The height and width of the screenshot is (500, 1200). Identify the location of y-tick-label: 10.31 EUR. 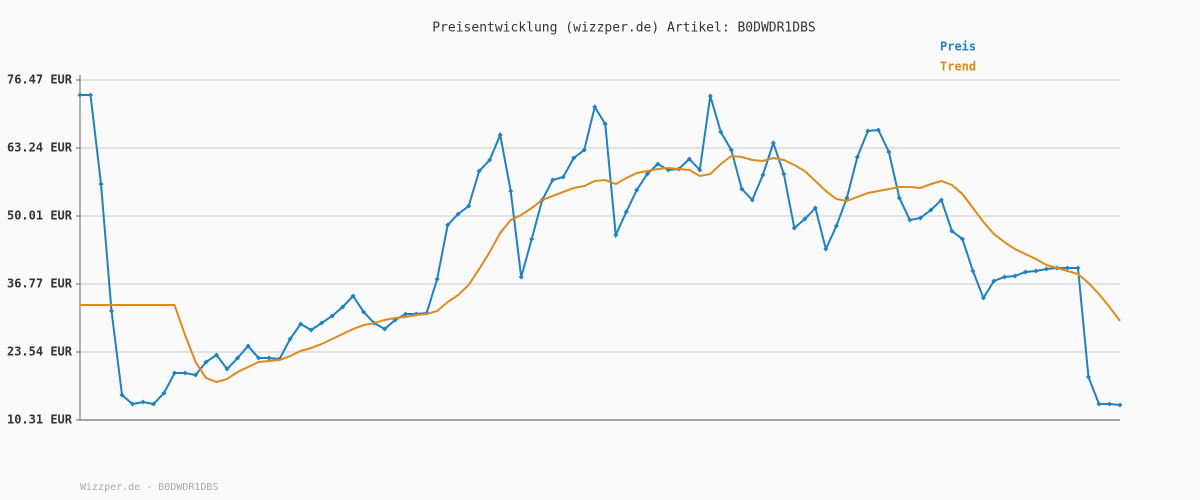
(40, 420).